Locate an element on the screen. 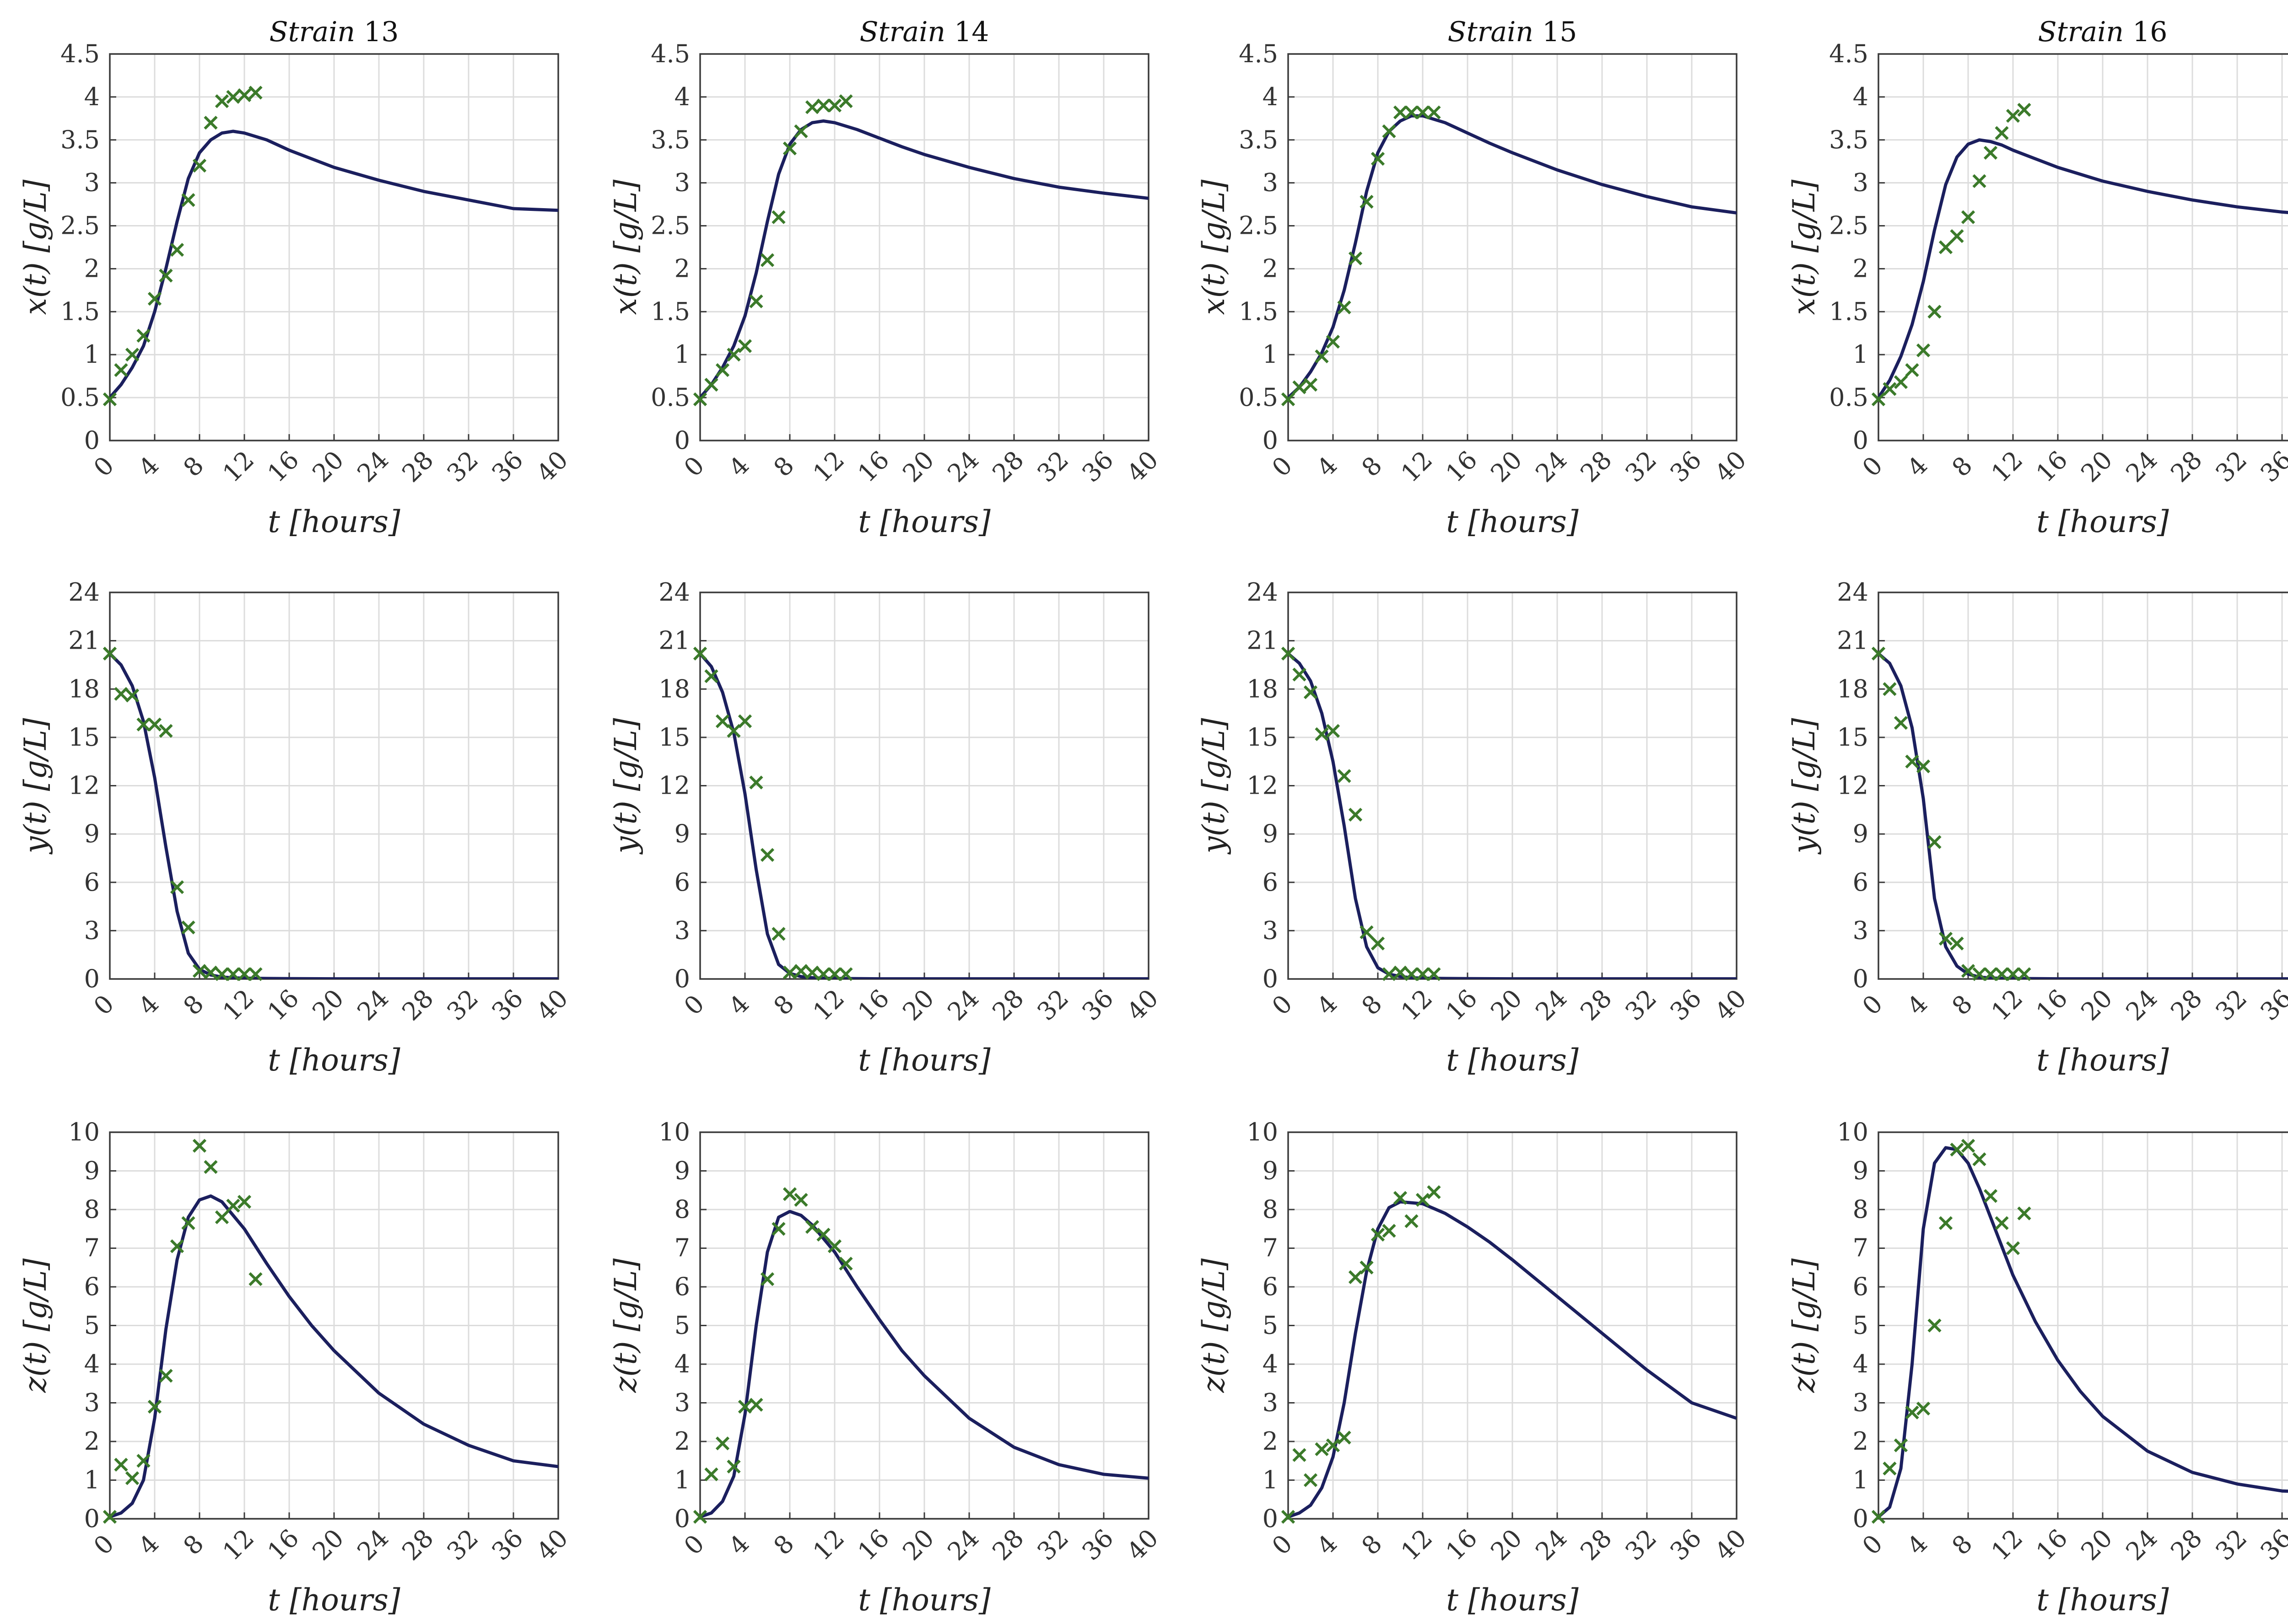  subplot-title: Strain 13 is located at coordinates (334, 32).